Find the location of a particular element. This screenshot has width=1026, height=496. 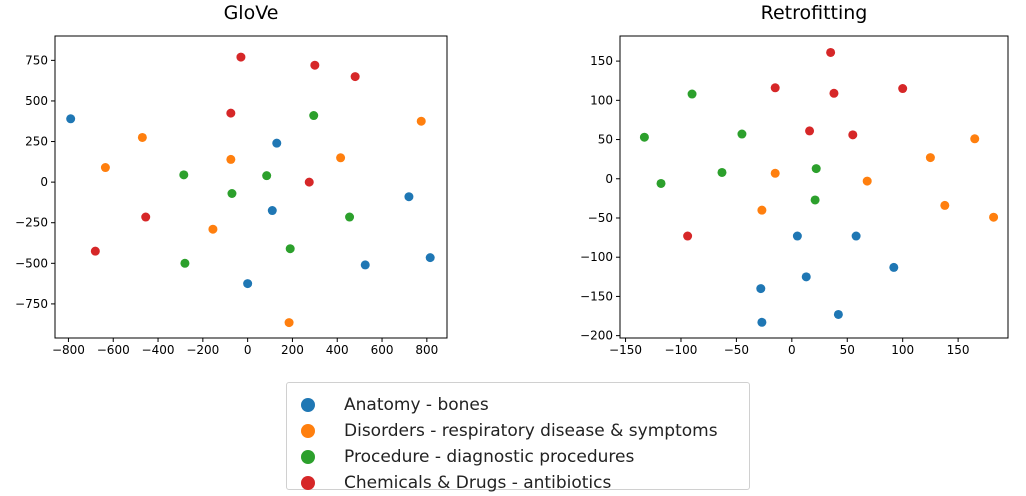

x-tick-label: −100 is located at coordinates (680, 350).